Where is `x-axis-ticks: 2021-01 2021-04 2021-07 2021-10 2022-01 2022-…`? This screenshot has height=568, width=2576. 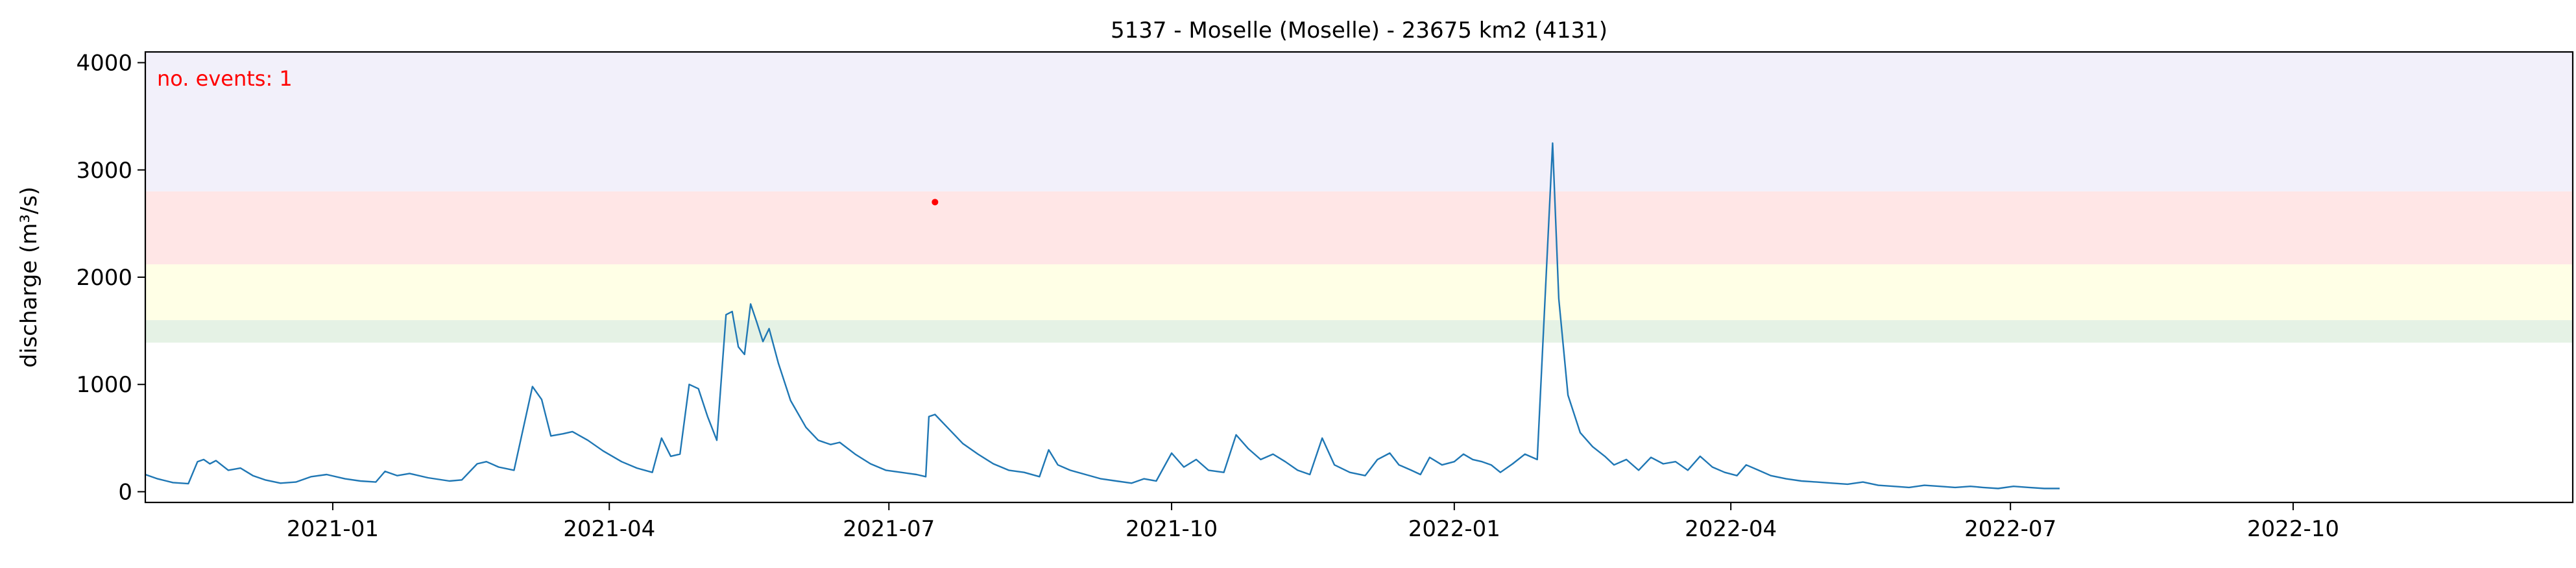 x-axis-ticks: 2021-01 2021-04 2021-07 2021-10 2022-01 2022-… is located at coordinates (1313, 522).